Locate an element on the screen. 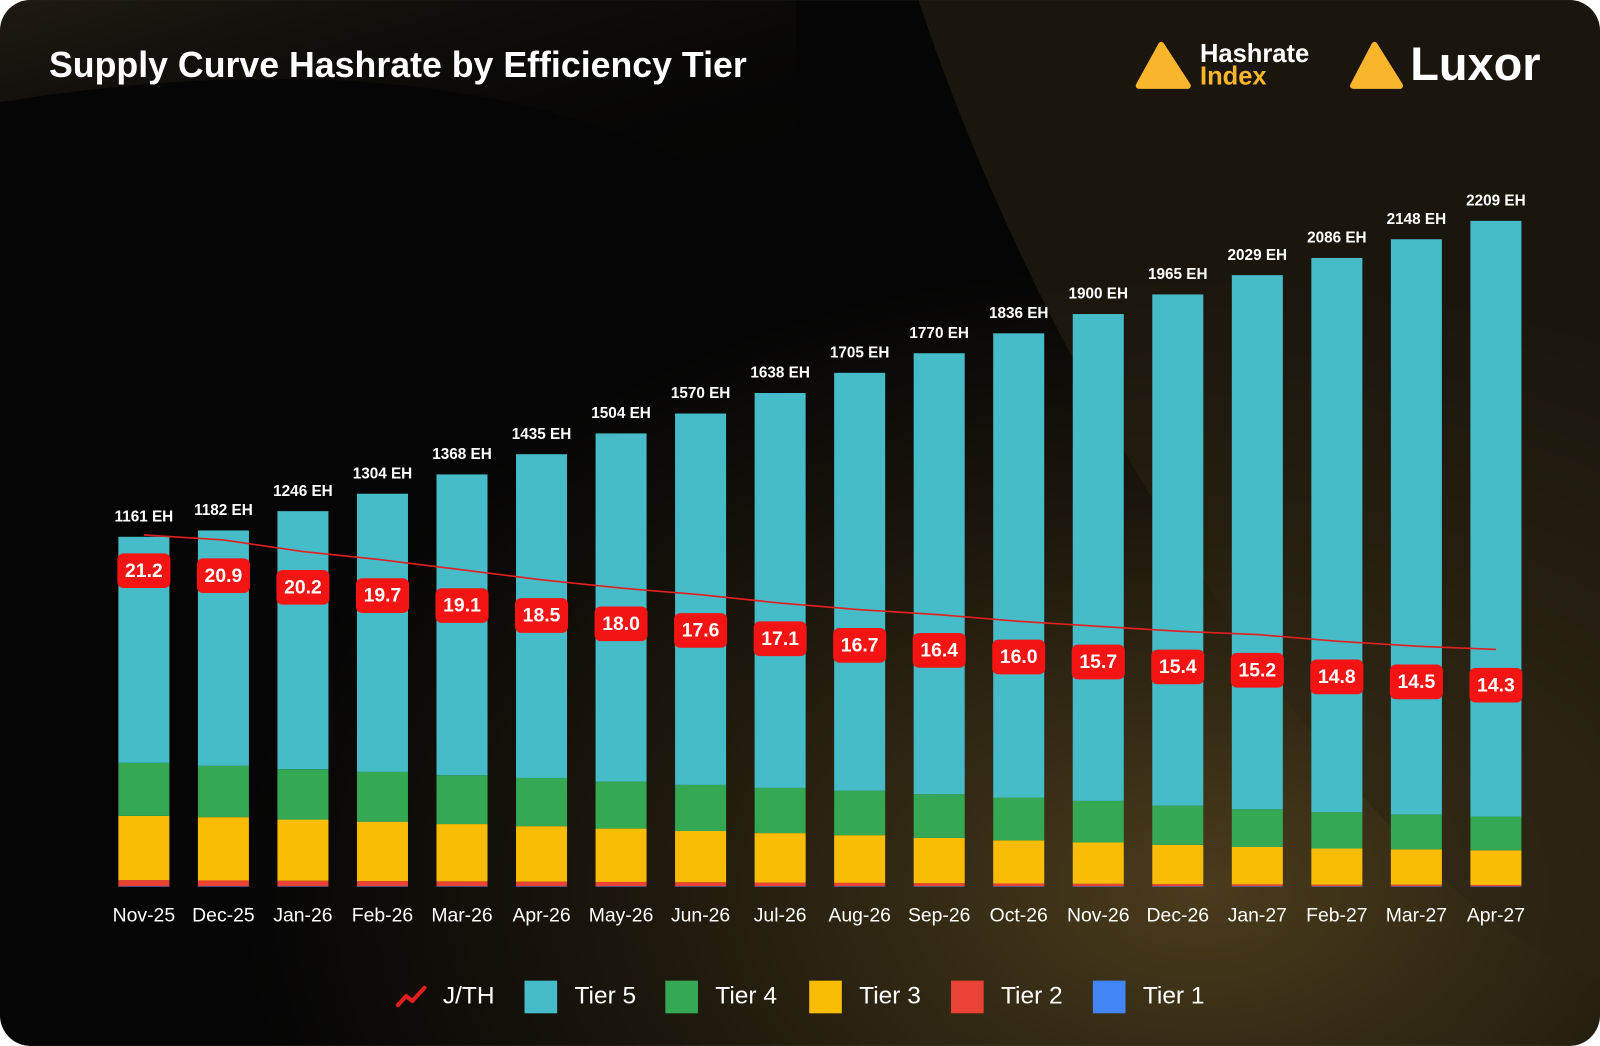  value-label: 20.2 is located at coordinates (303, 587).